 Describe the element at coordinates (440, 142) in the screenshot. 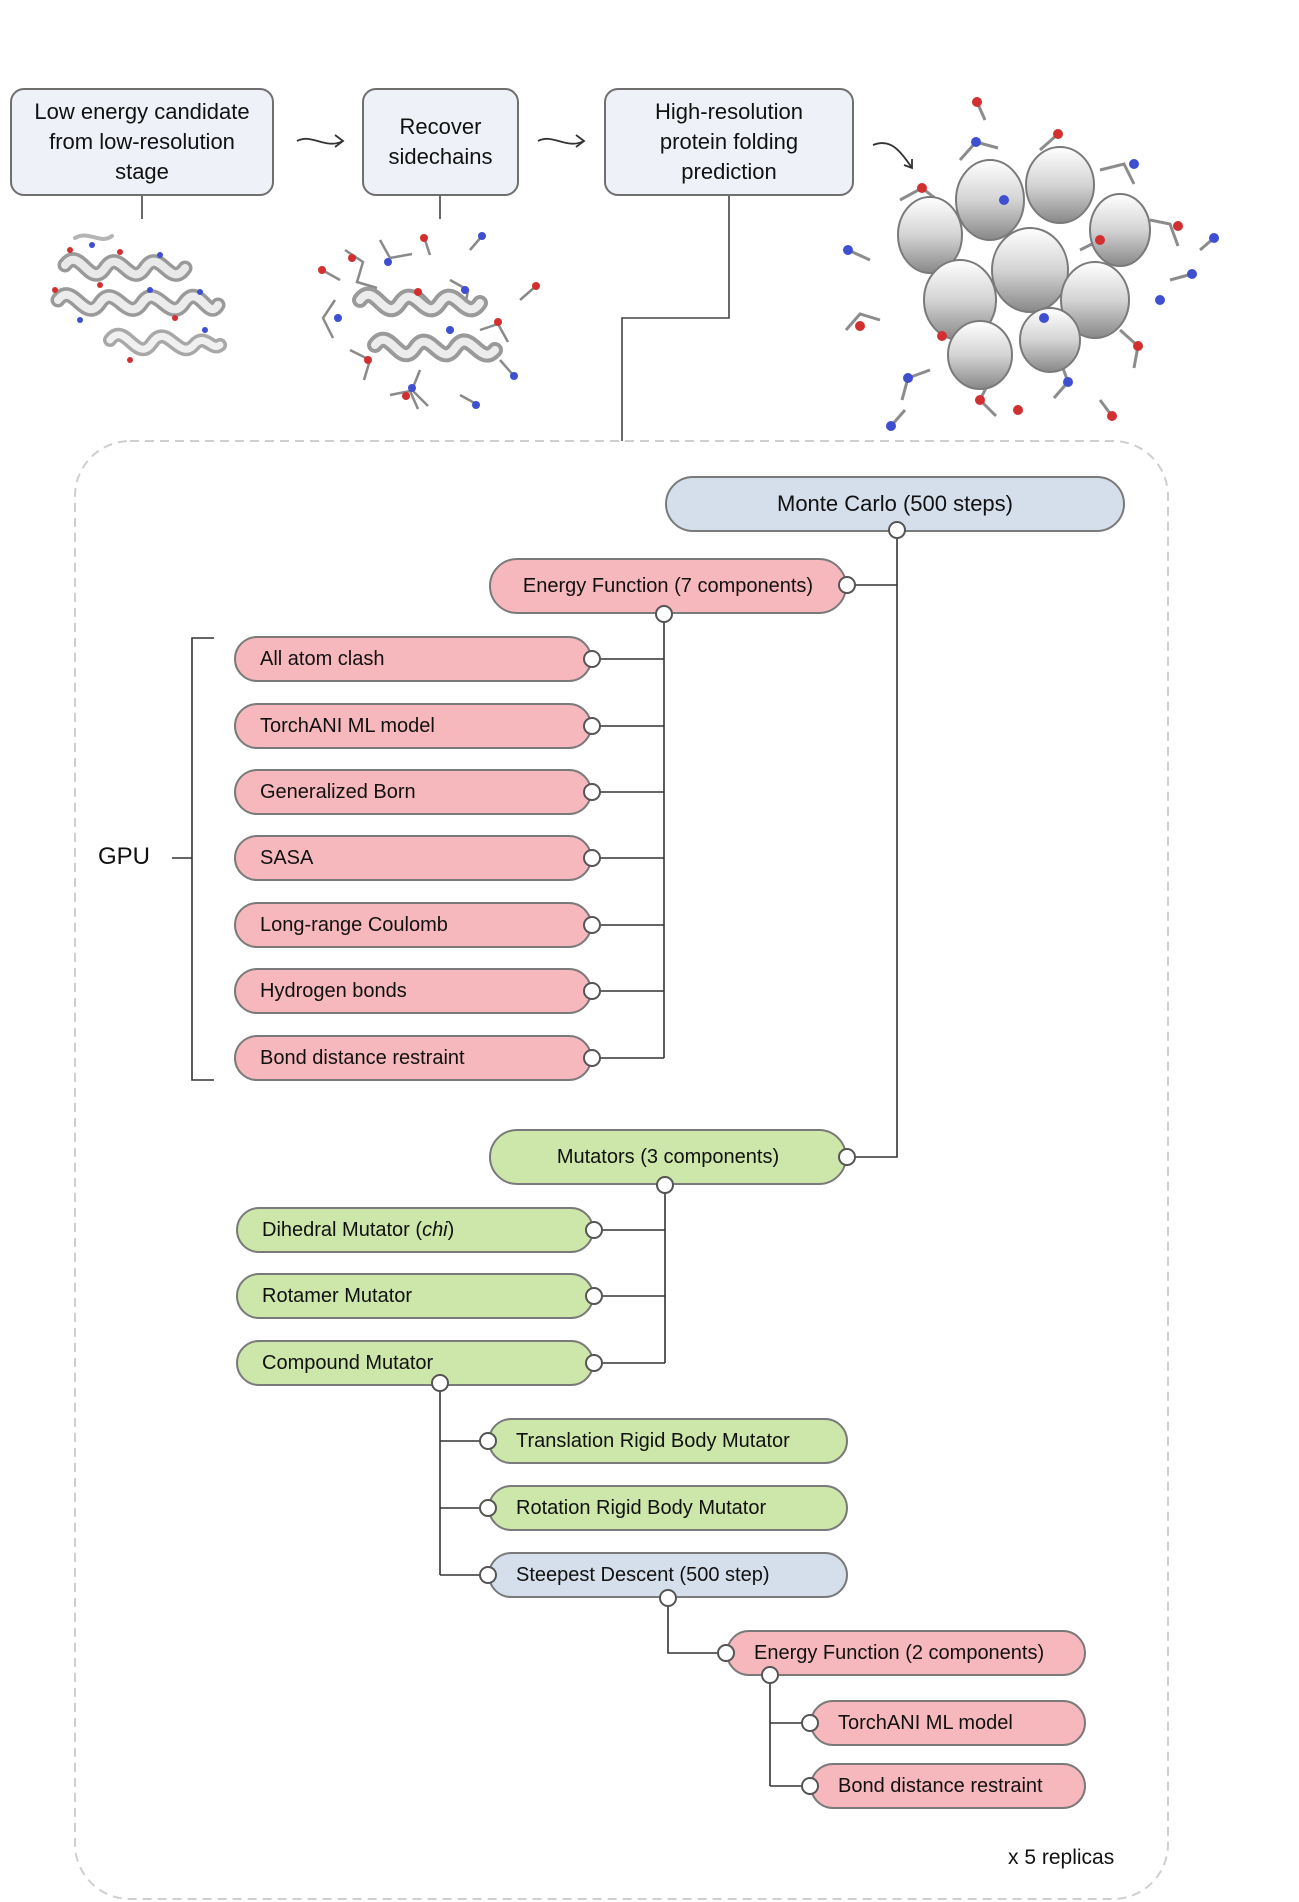

I see `stage-recover-sidechains: Recover sidechains` at that location.